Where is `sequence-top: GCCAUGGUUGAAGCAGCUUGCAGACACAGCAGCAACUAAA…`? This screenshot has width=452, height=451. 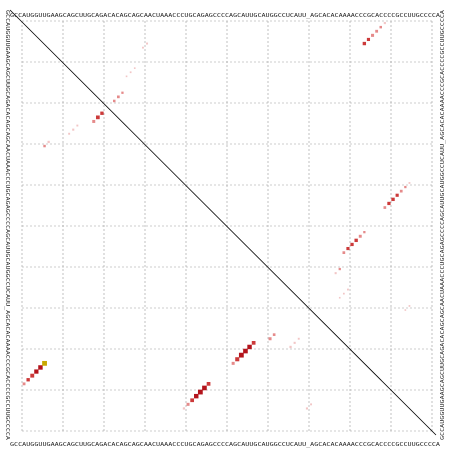
sequence-top: GCCAUGGUUGAAGCAGCUUGCAGACACAGCAGCAACUAAA… is located at coordinates (225, 16).